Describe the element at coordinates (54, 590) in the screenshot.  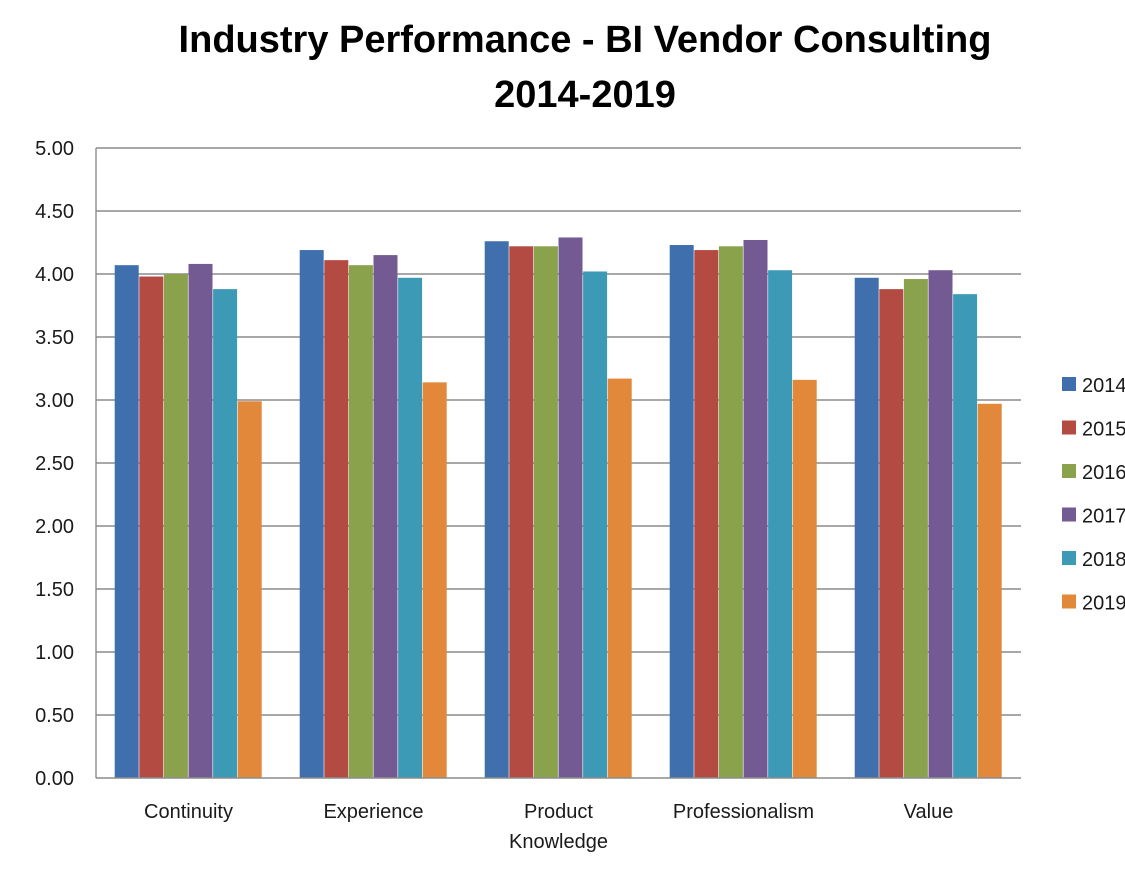
I see `y-tick-label: 1.50` at that location.